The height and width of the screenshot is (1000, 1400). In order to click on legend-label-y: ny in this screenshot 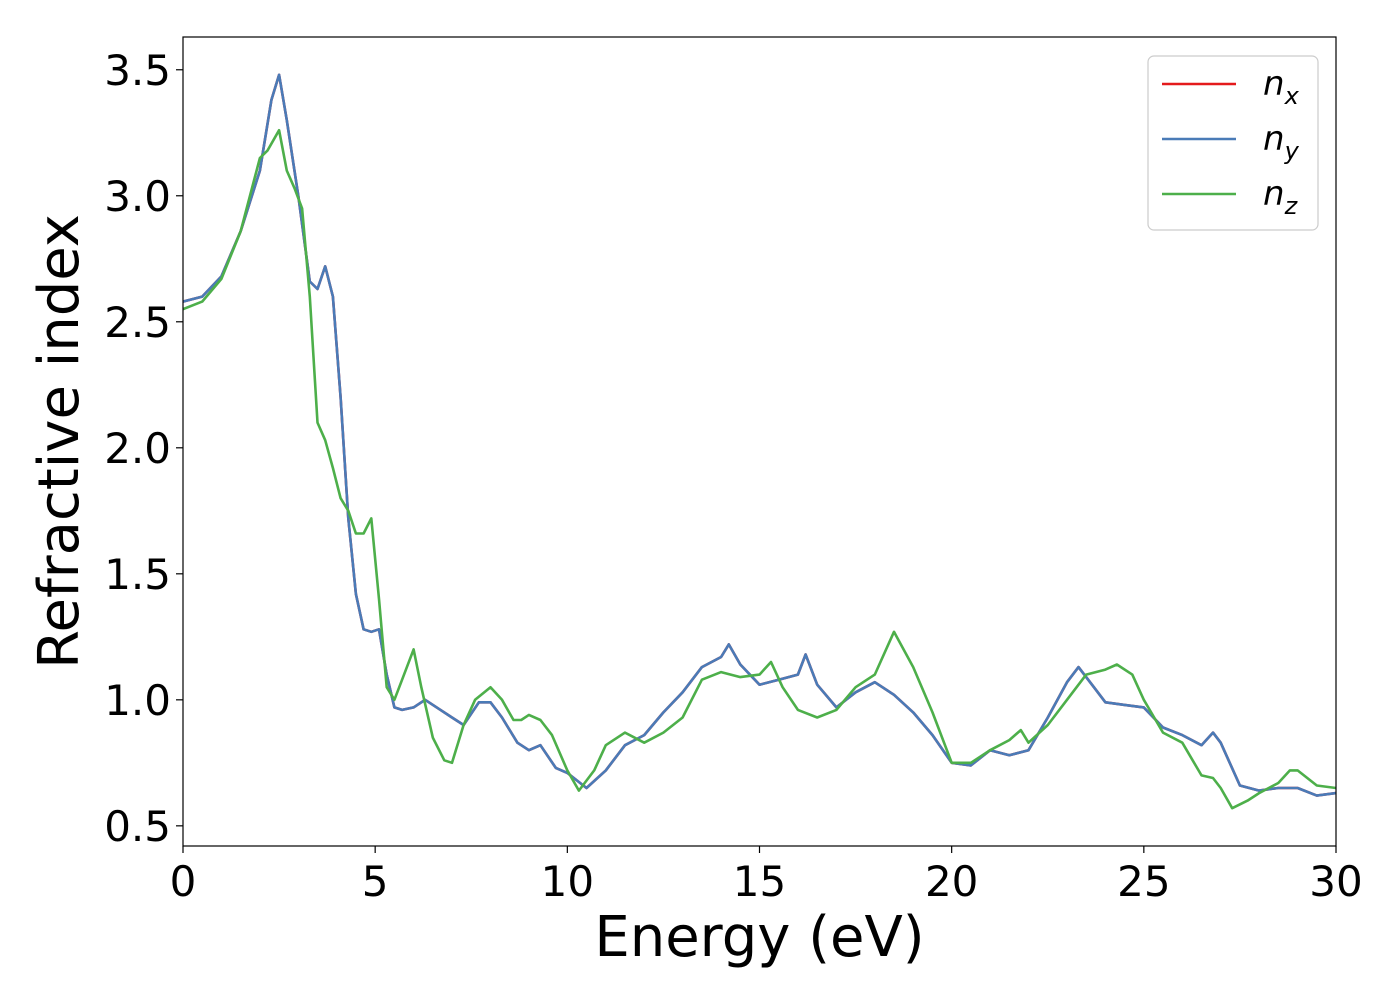, I will do `click(1281, 142)`.